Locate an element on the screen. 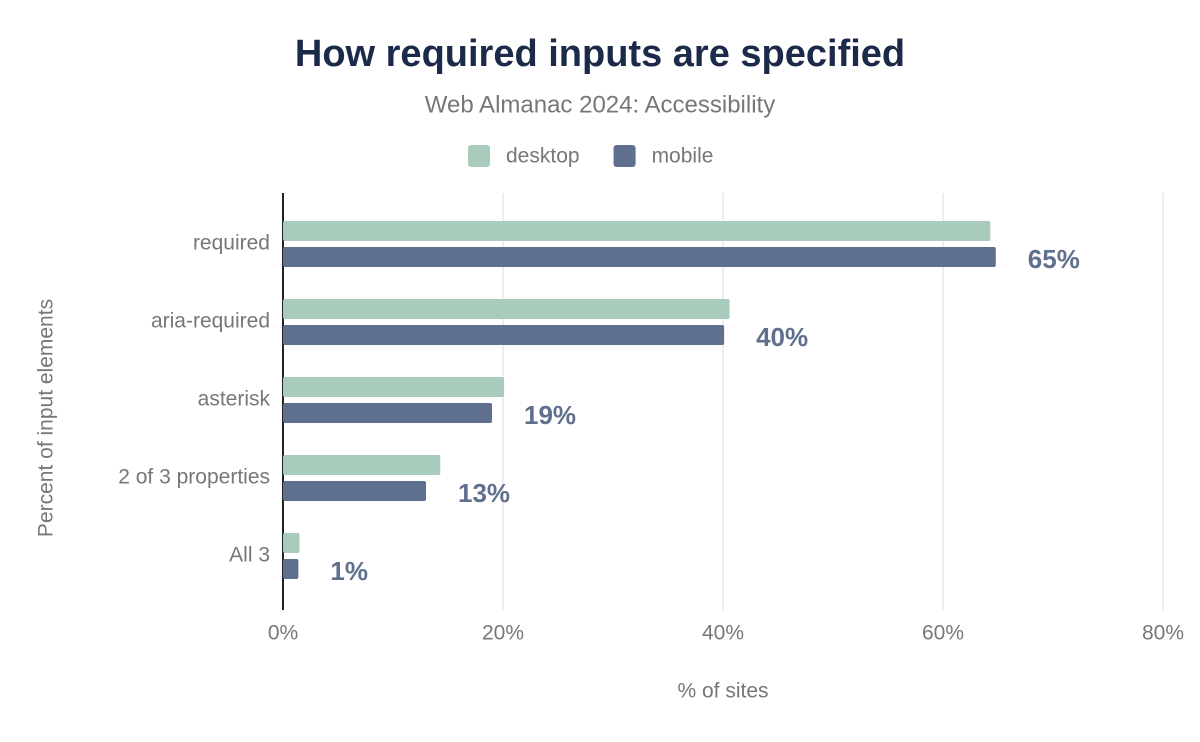  value-label: 40% is located at coordinates (782, 337).